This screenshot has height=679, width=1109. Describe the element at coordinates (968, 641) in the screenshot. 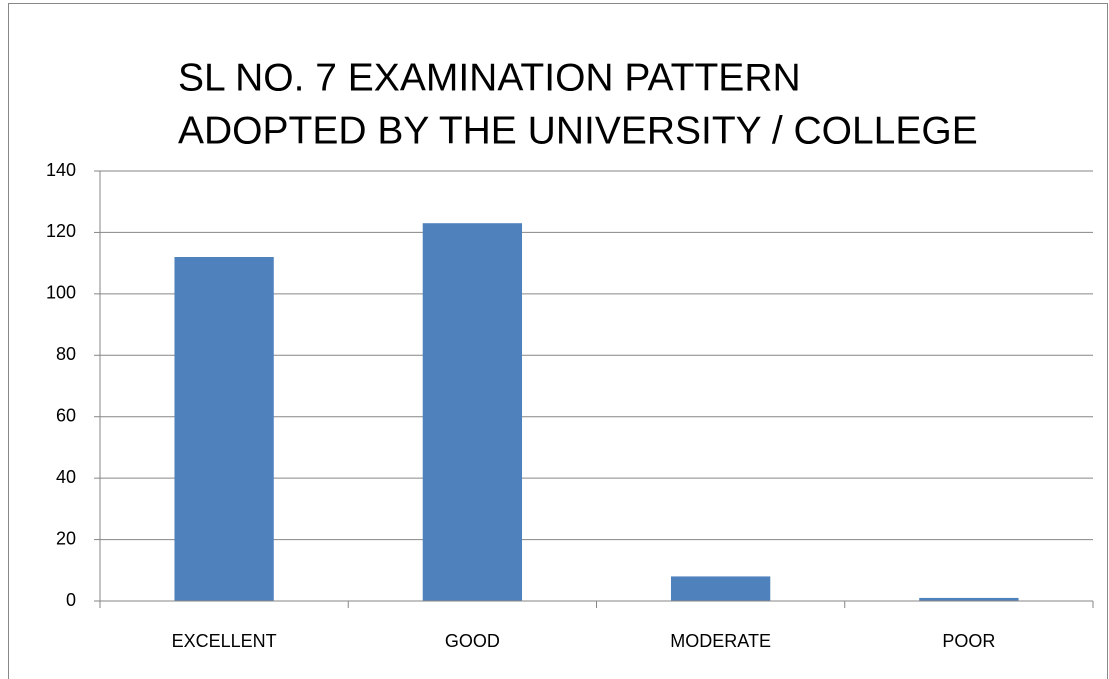

I see `x-tick-label: POOR` at that location.